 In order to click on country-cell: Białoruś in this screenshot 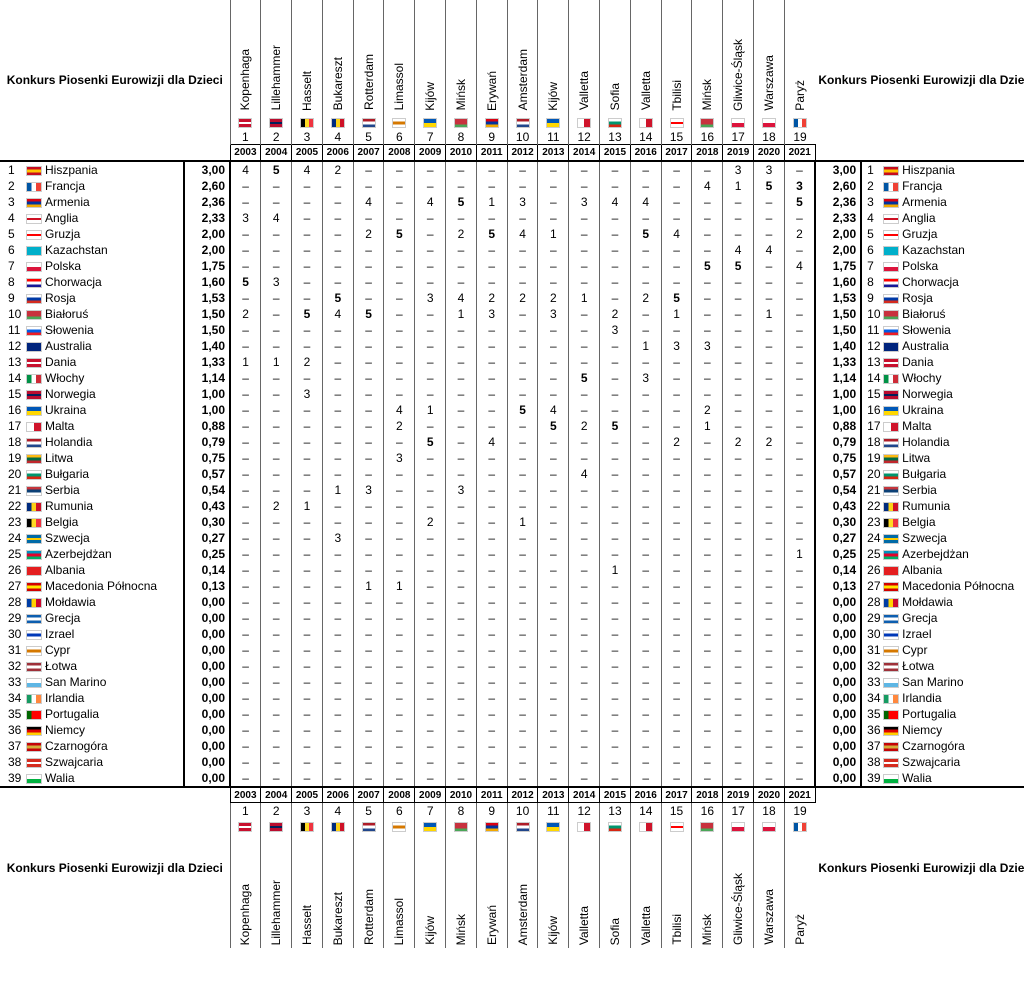, I will do `click(104, 314)`.